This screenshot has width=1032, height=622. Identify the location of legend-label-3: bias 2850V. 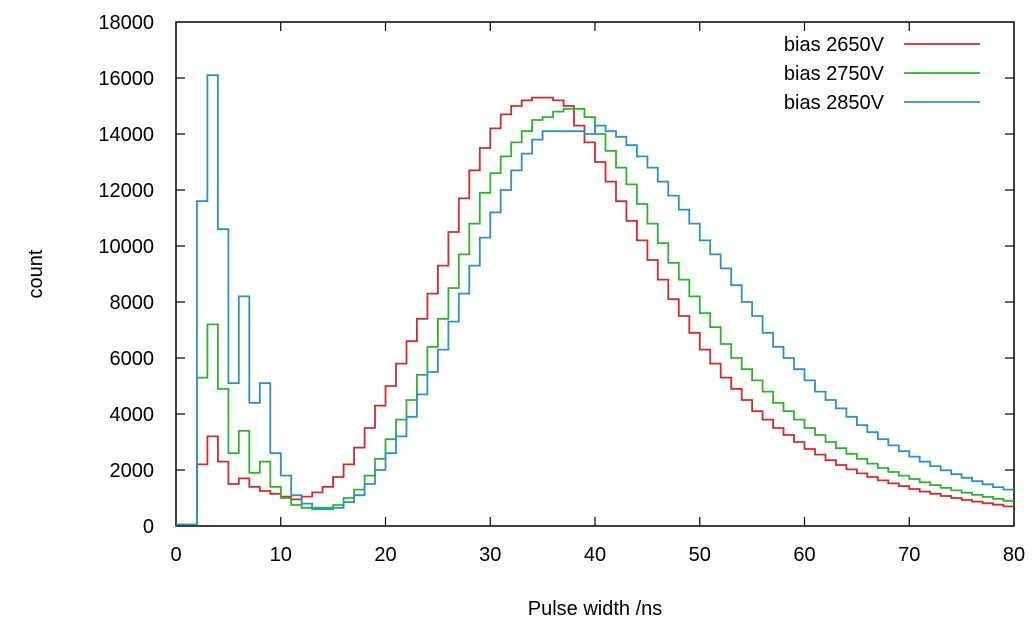
(834, 103).